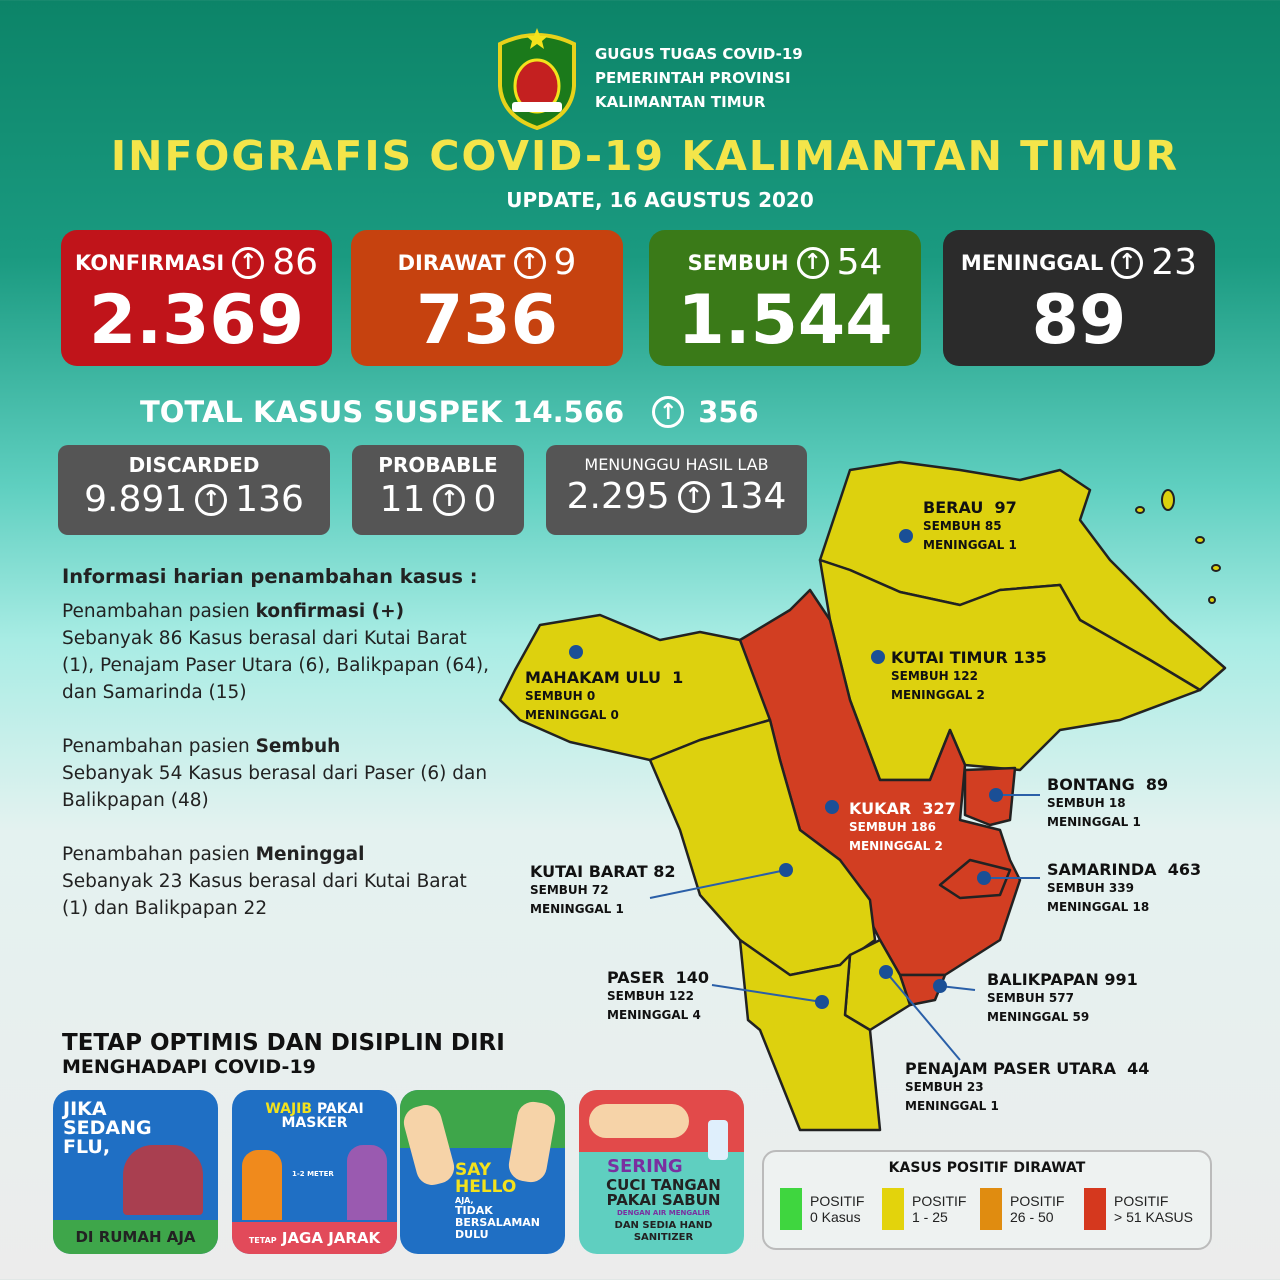 The width and height of the screenshot is (1280, 1280). I want to click on org-line: KALIMANTAN TIMUR, so click(680, 102).